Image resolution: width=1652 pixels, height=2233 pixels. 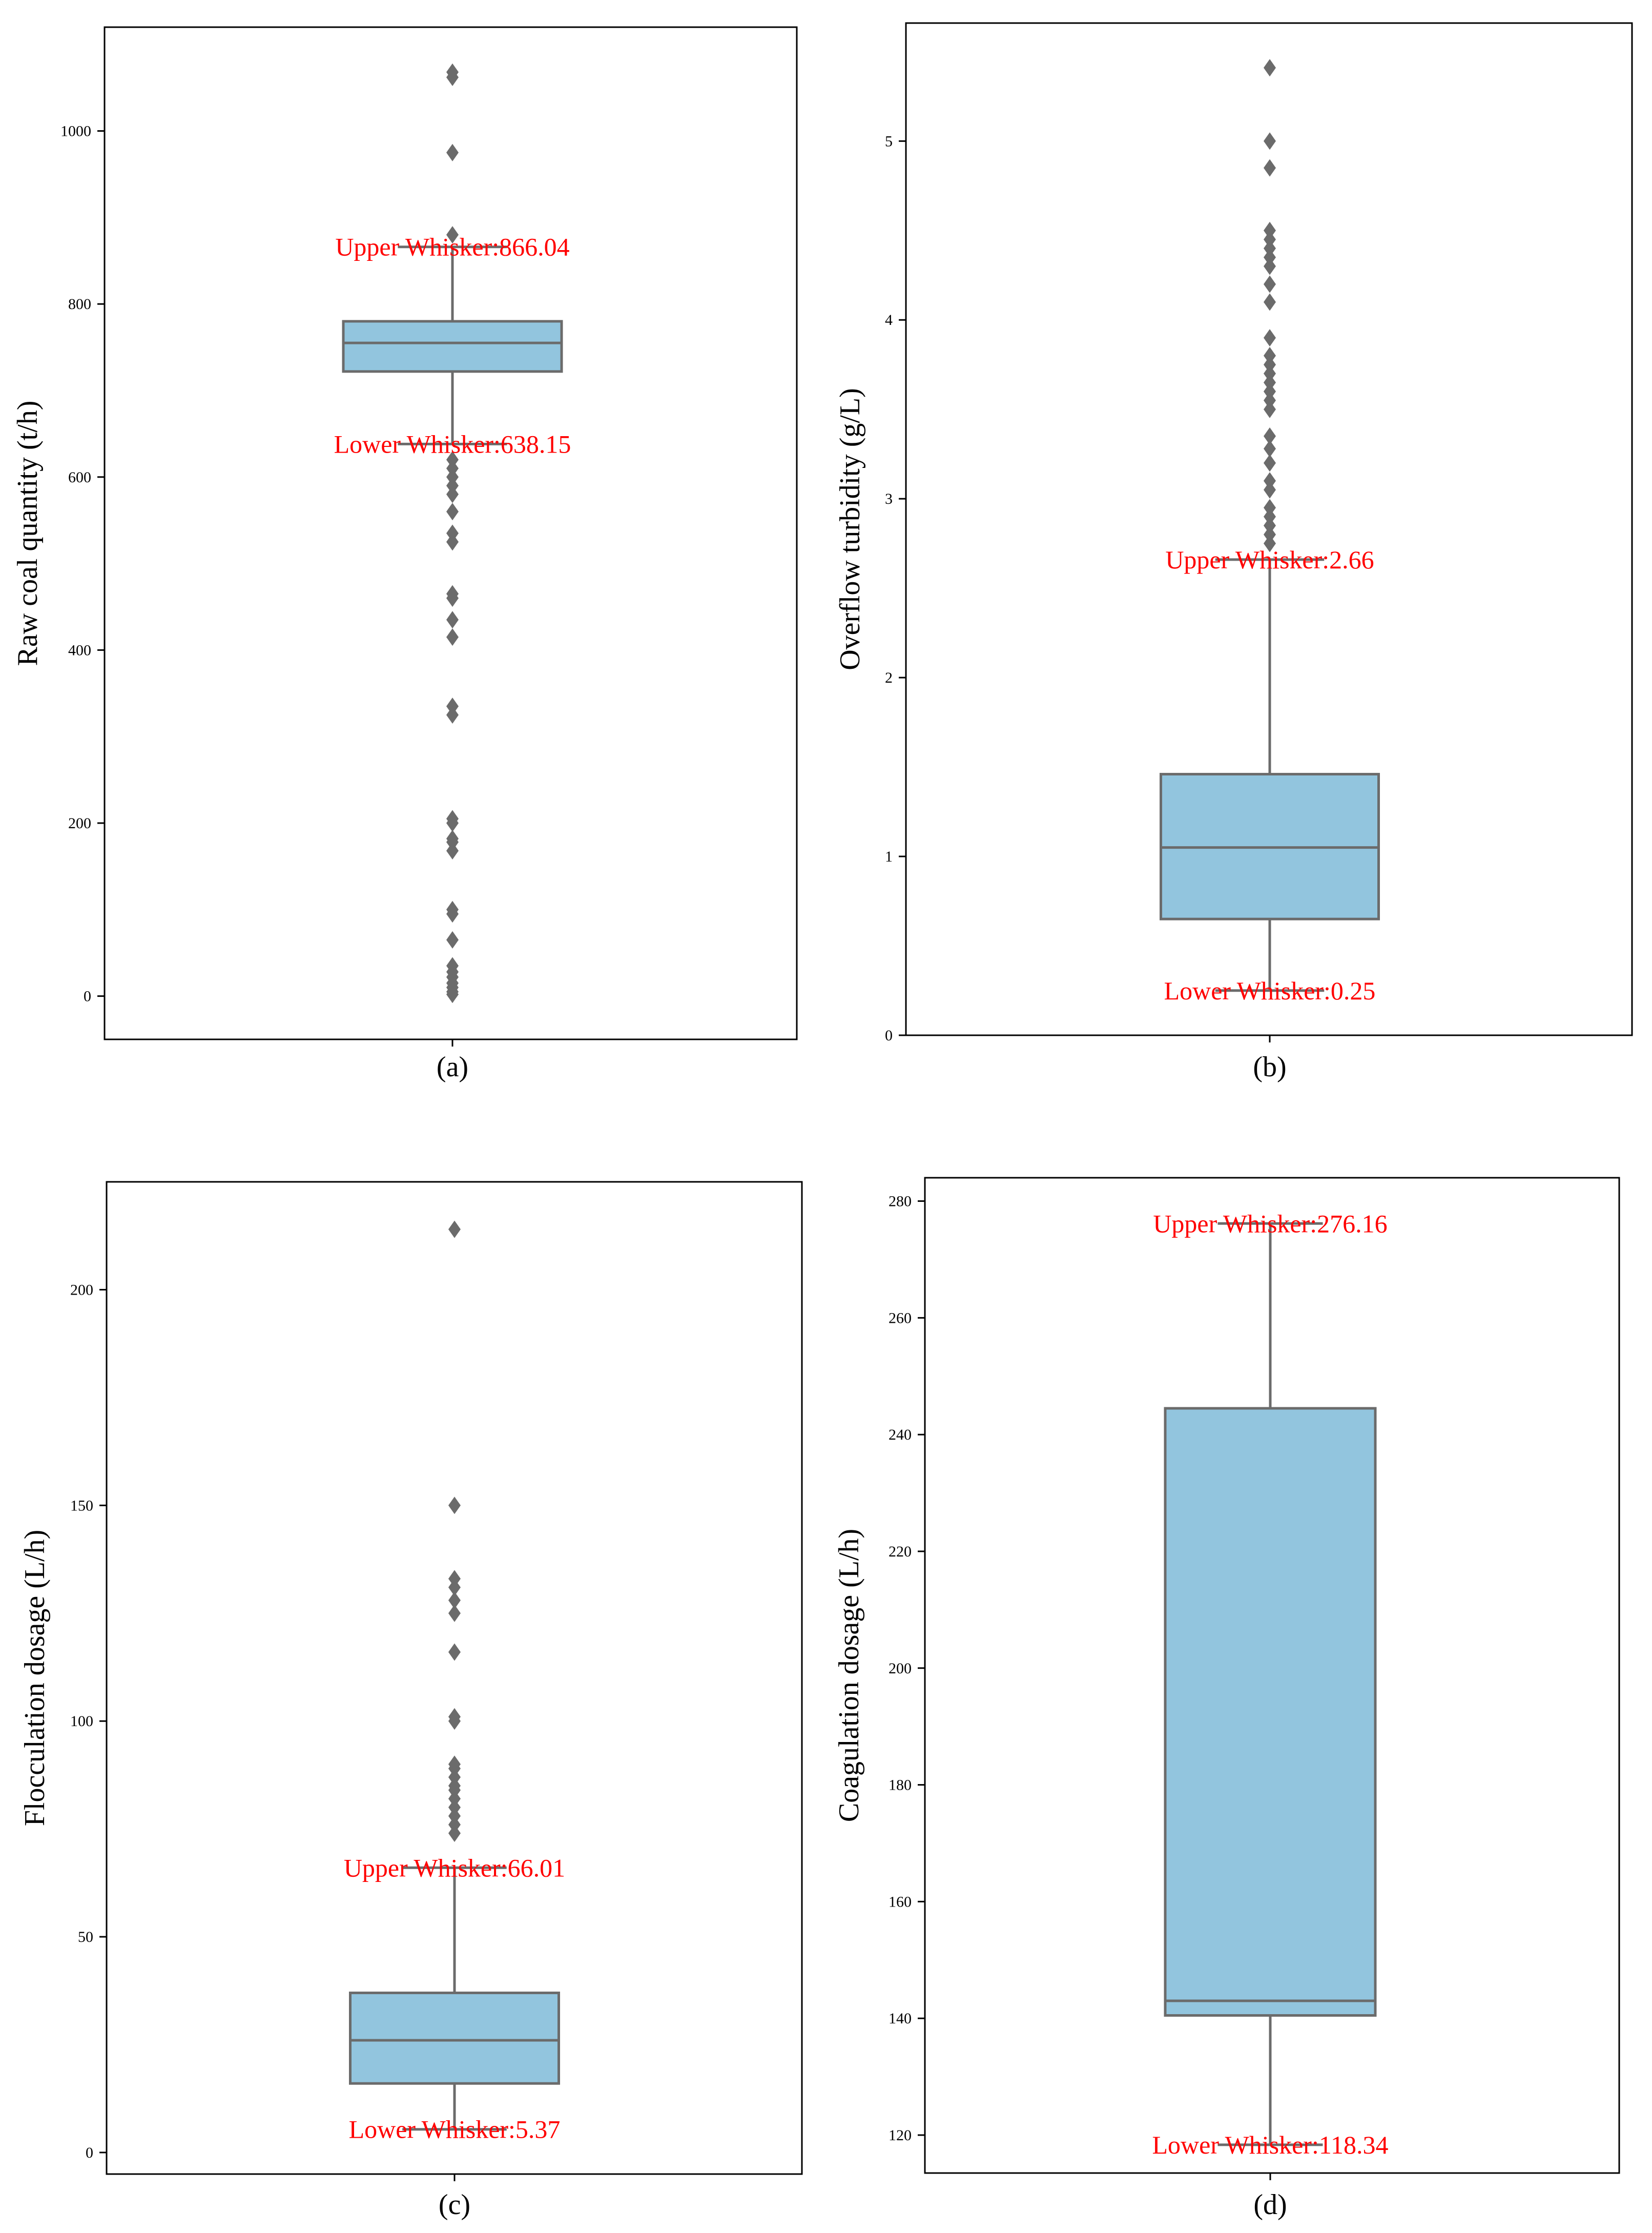 What do you see at coordinates (81, 1506) in the screenshot?
I see `y-tick-label: 150` at bounding box center [81, 1506].